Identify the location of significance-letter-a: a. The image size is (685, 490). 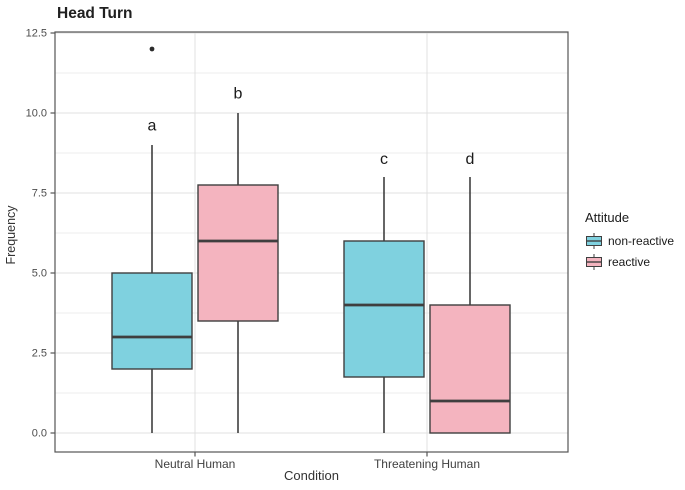
(152, 126).